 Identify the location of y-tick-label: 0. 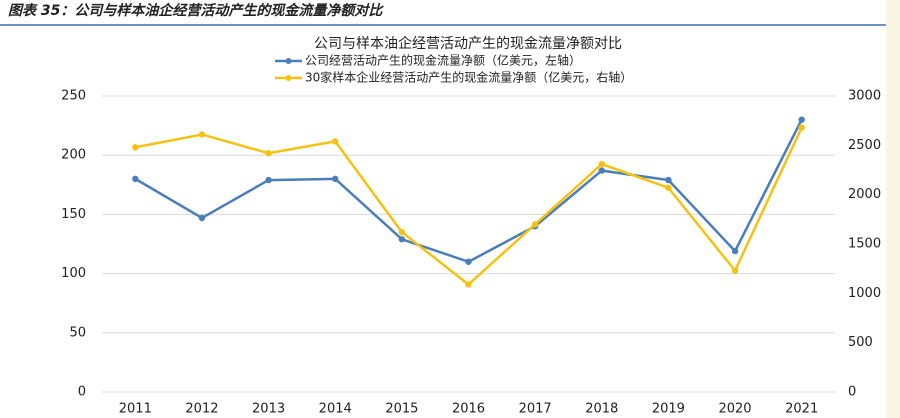
(82, 392).